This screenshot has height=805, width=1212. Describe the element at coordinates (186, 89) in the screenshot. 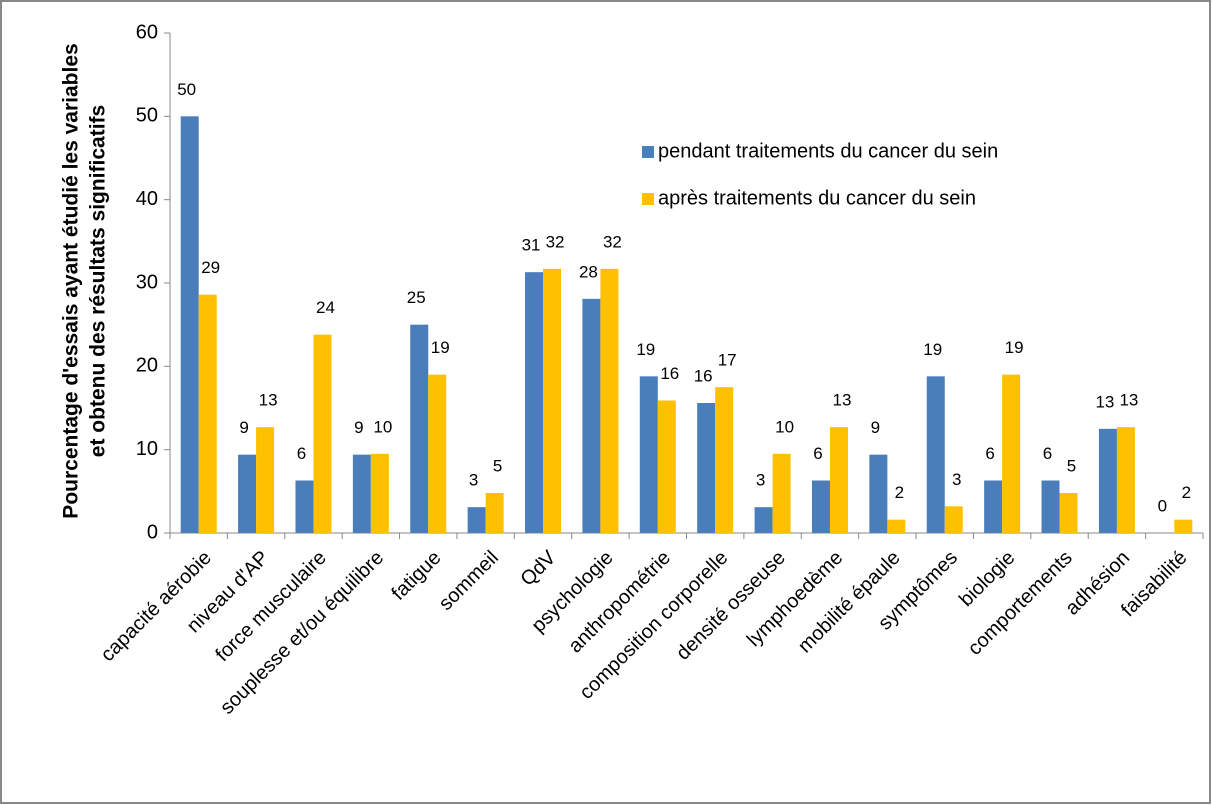

I see `value-label: 50` at that location.